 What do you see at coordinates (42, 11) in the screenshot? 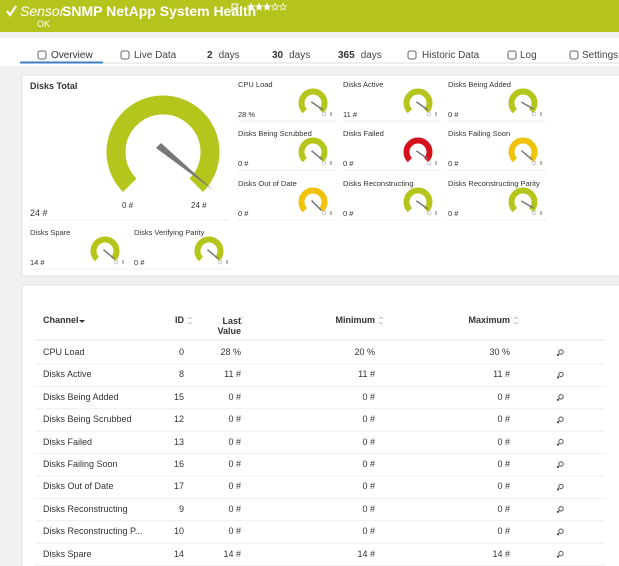
I see `sensor-prefix: Sensor` at bounding box center [42, 11].